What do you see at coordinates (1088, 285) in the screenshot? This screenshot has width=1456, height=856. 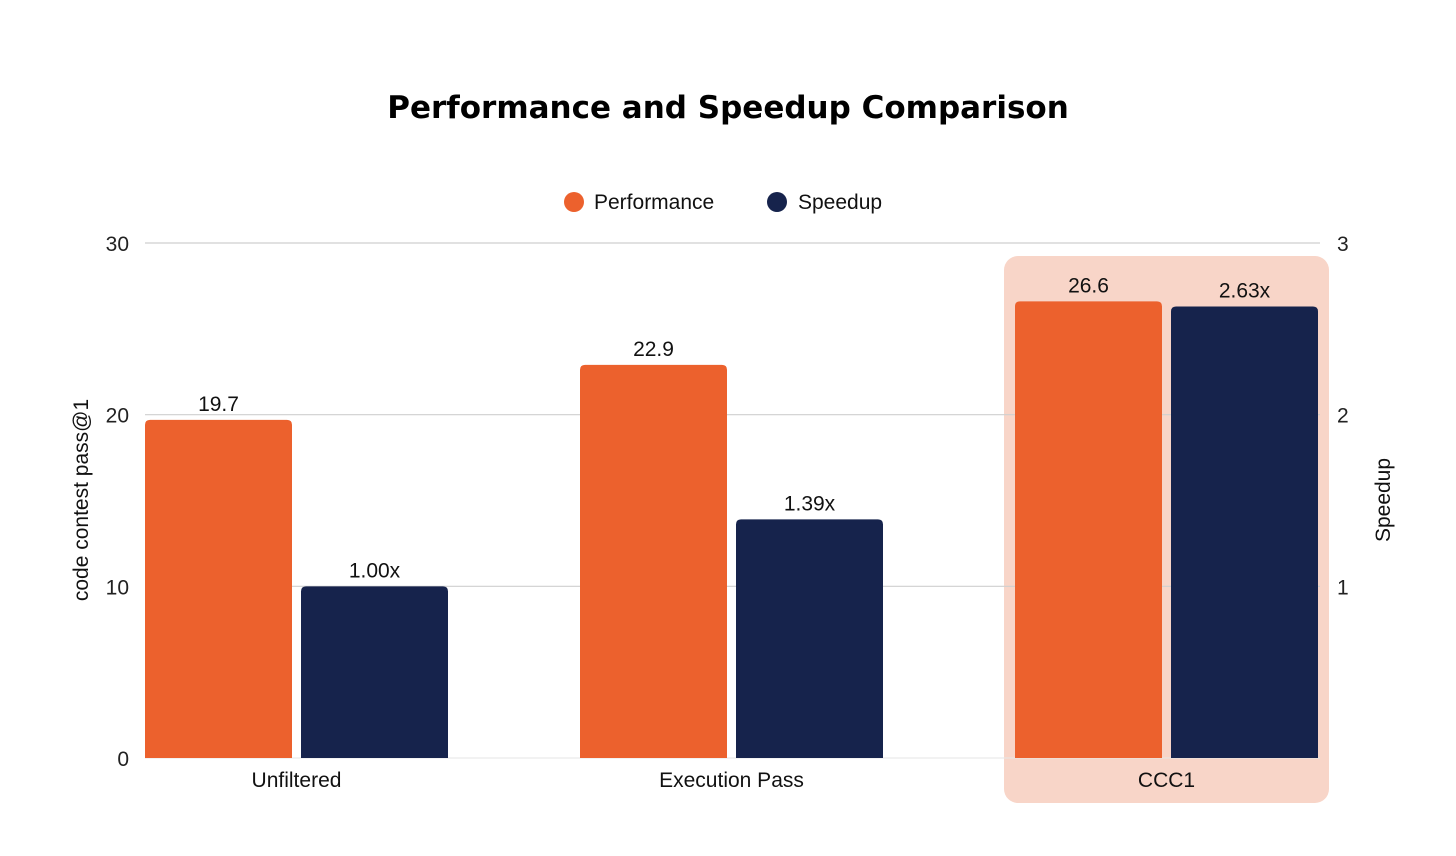 I see `data-label-performance: 26.6` at bounding box center [1088, 285].